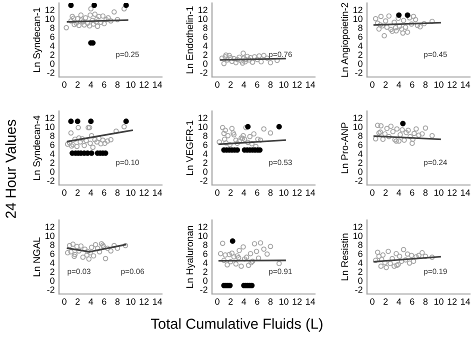 This screenshot has width=474, height=338. Describe the element at coordinates (345, 39) in the screenshot. I see `y-axis-title: Ln Angiopoietin-2` at that location.